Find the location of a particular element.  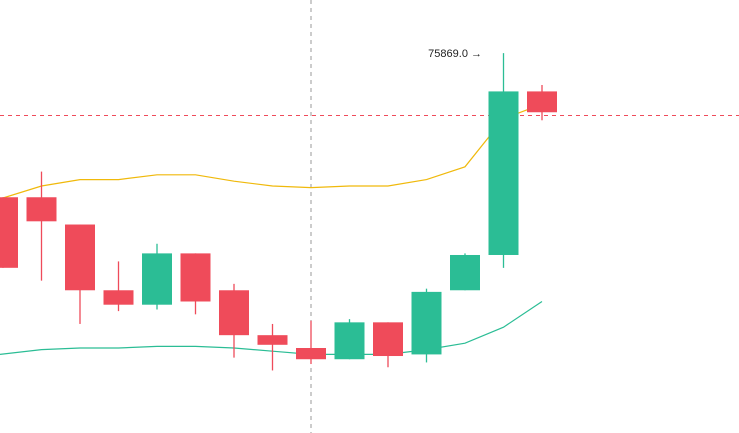

lower-band-line is located at coordinates (271, 328).